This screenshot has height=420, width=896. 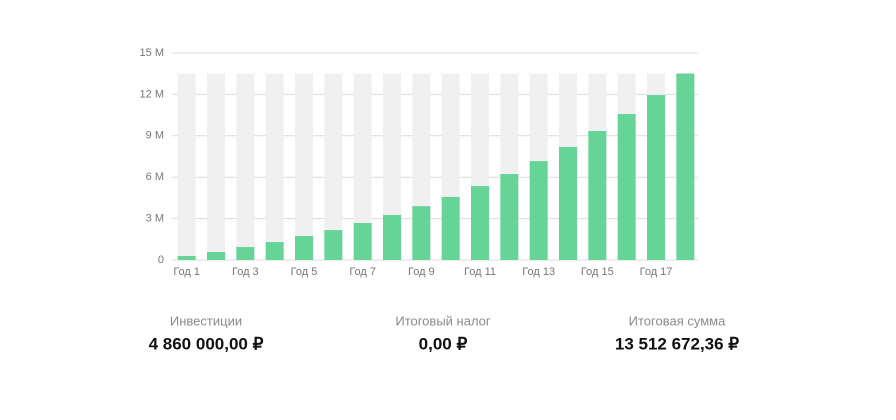 I want to click on x-tick-label: Год 13, so click(x=538, y=272).